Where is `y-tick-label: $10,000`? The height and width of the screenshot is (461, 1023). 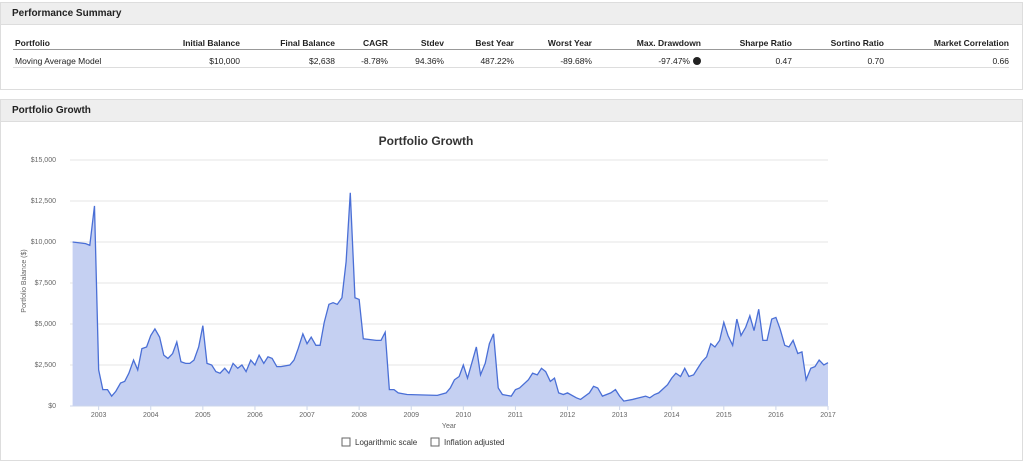 y-tick-label: $10,000 is located at coordinates (43, 242).